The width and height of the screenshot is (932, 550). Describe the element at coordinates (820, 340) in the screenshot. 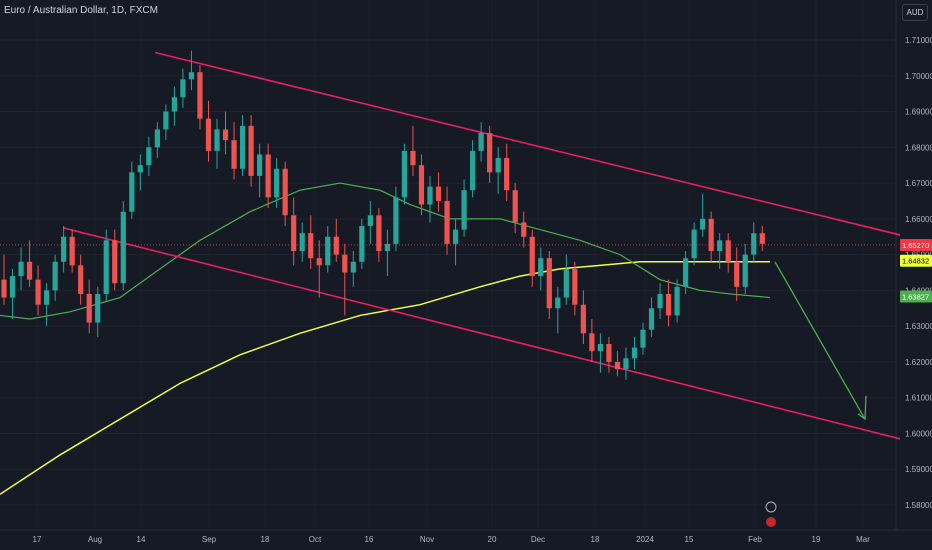

I see `projection-arrow-line` at that location.